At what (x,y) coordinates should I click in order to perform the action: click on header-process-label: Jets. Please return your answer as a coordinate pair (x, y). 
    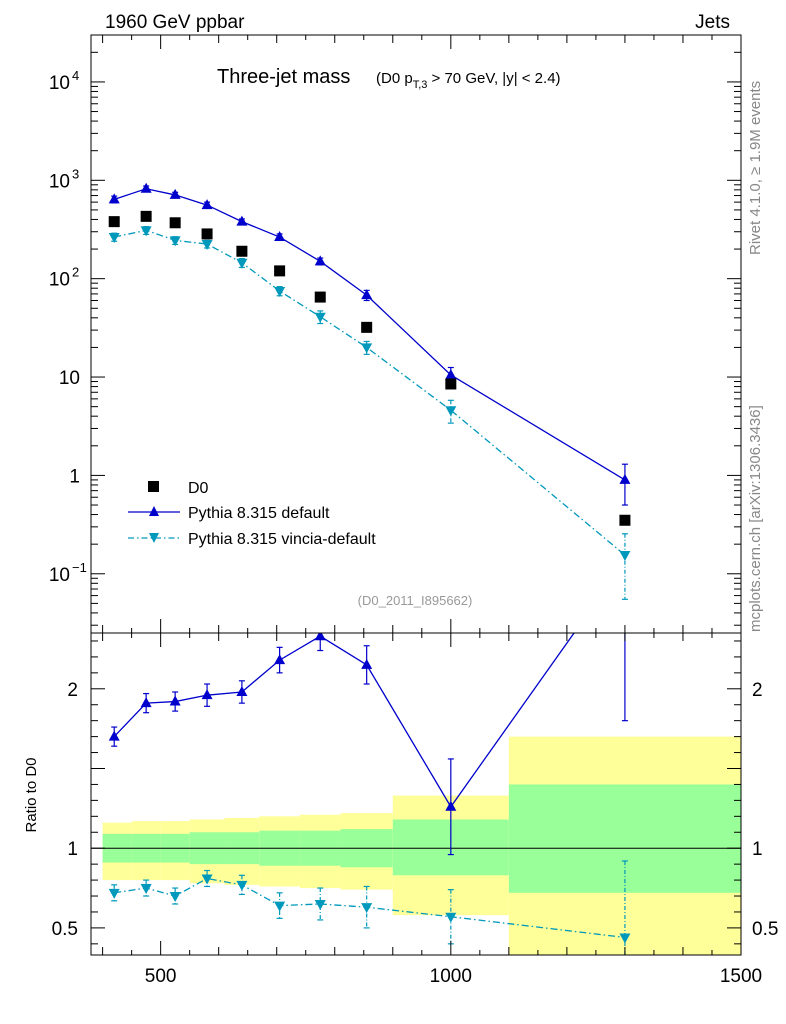
    Looking at the image, I should click on (712, 22).